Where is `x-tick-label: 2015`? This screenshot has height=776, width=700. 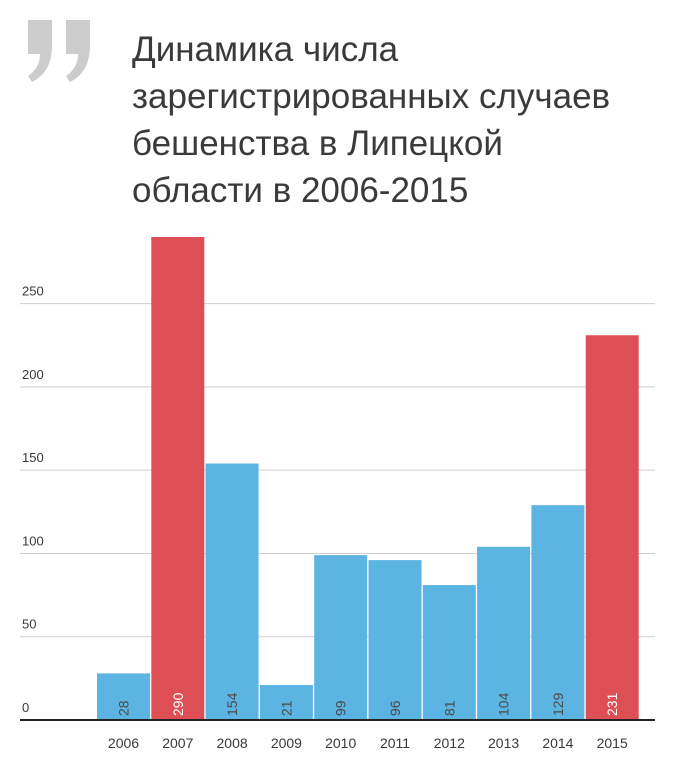 x-tick-label: 2015 is located at coordinates (612, 743).